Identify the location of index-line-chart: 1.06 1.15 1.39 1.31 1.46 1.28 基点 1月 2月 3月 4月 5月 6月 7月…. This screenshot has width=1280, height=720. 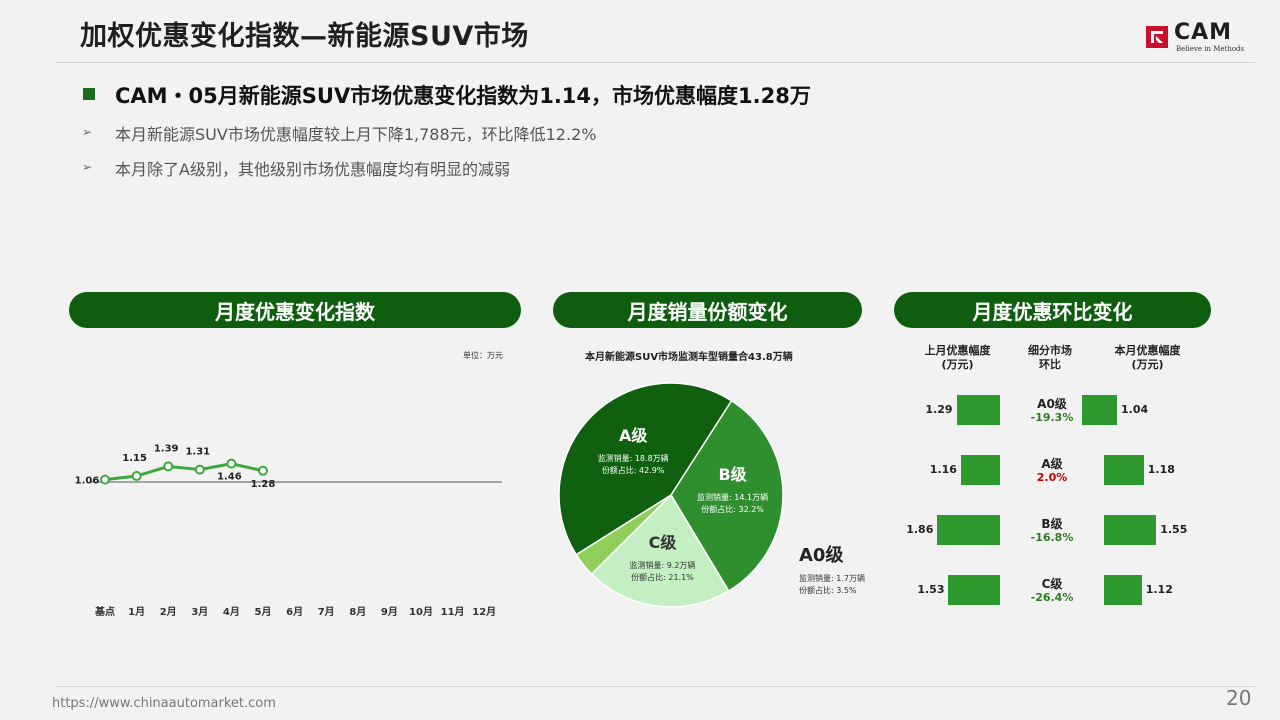
(288, 530).